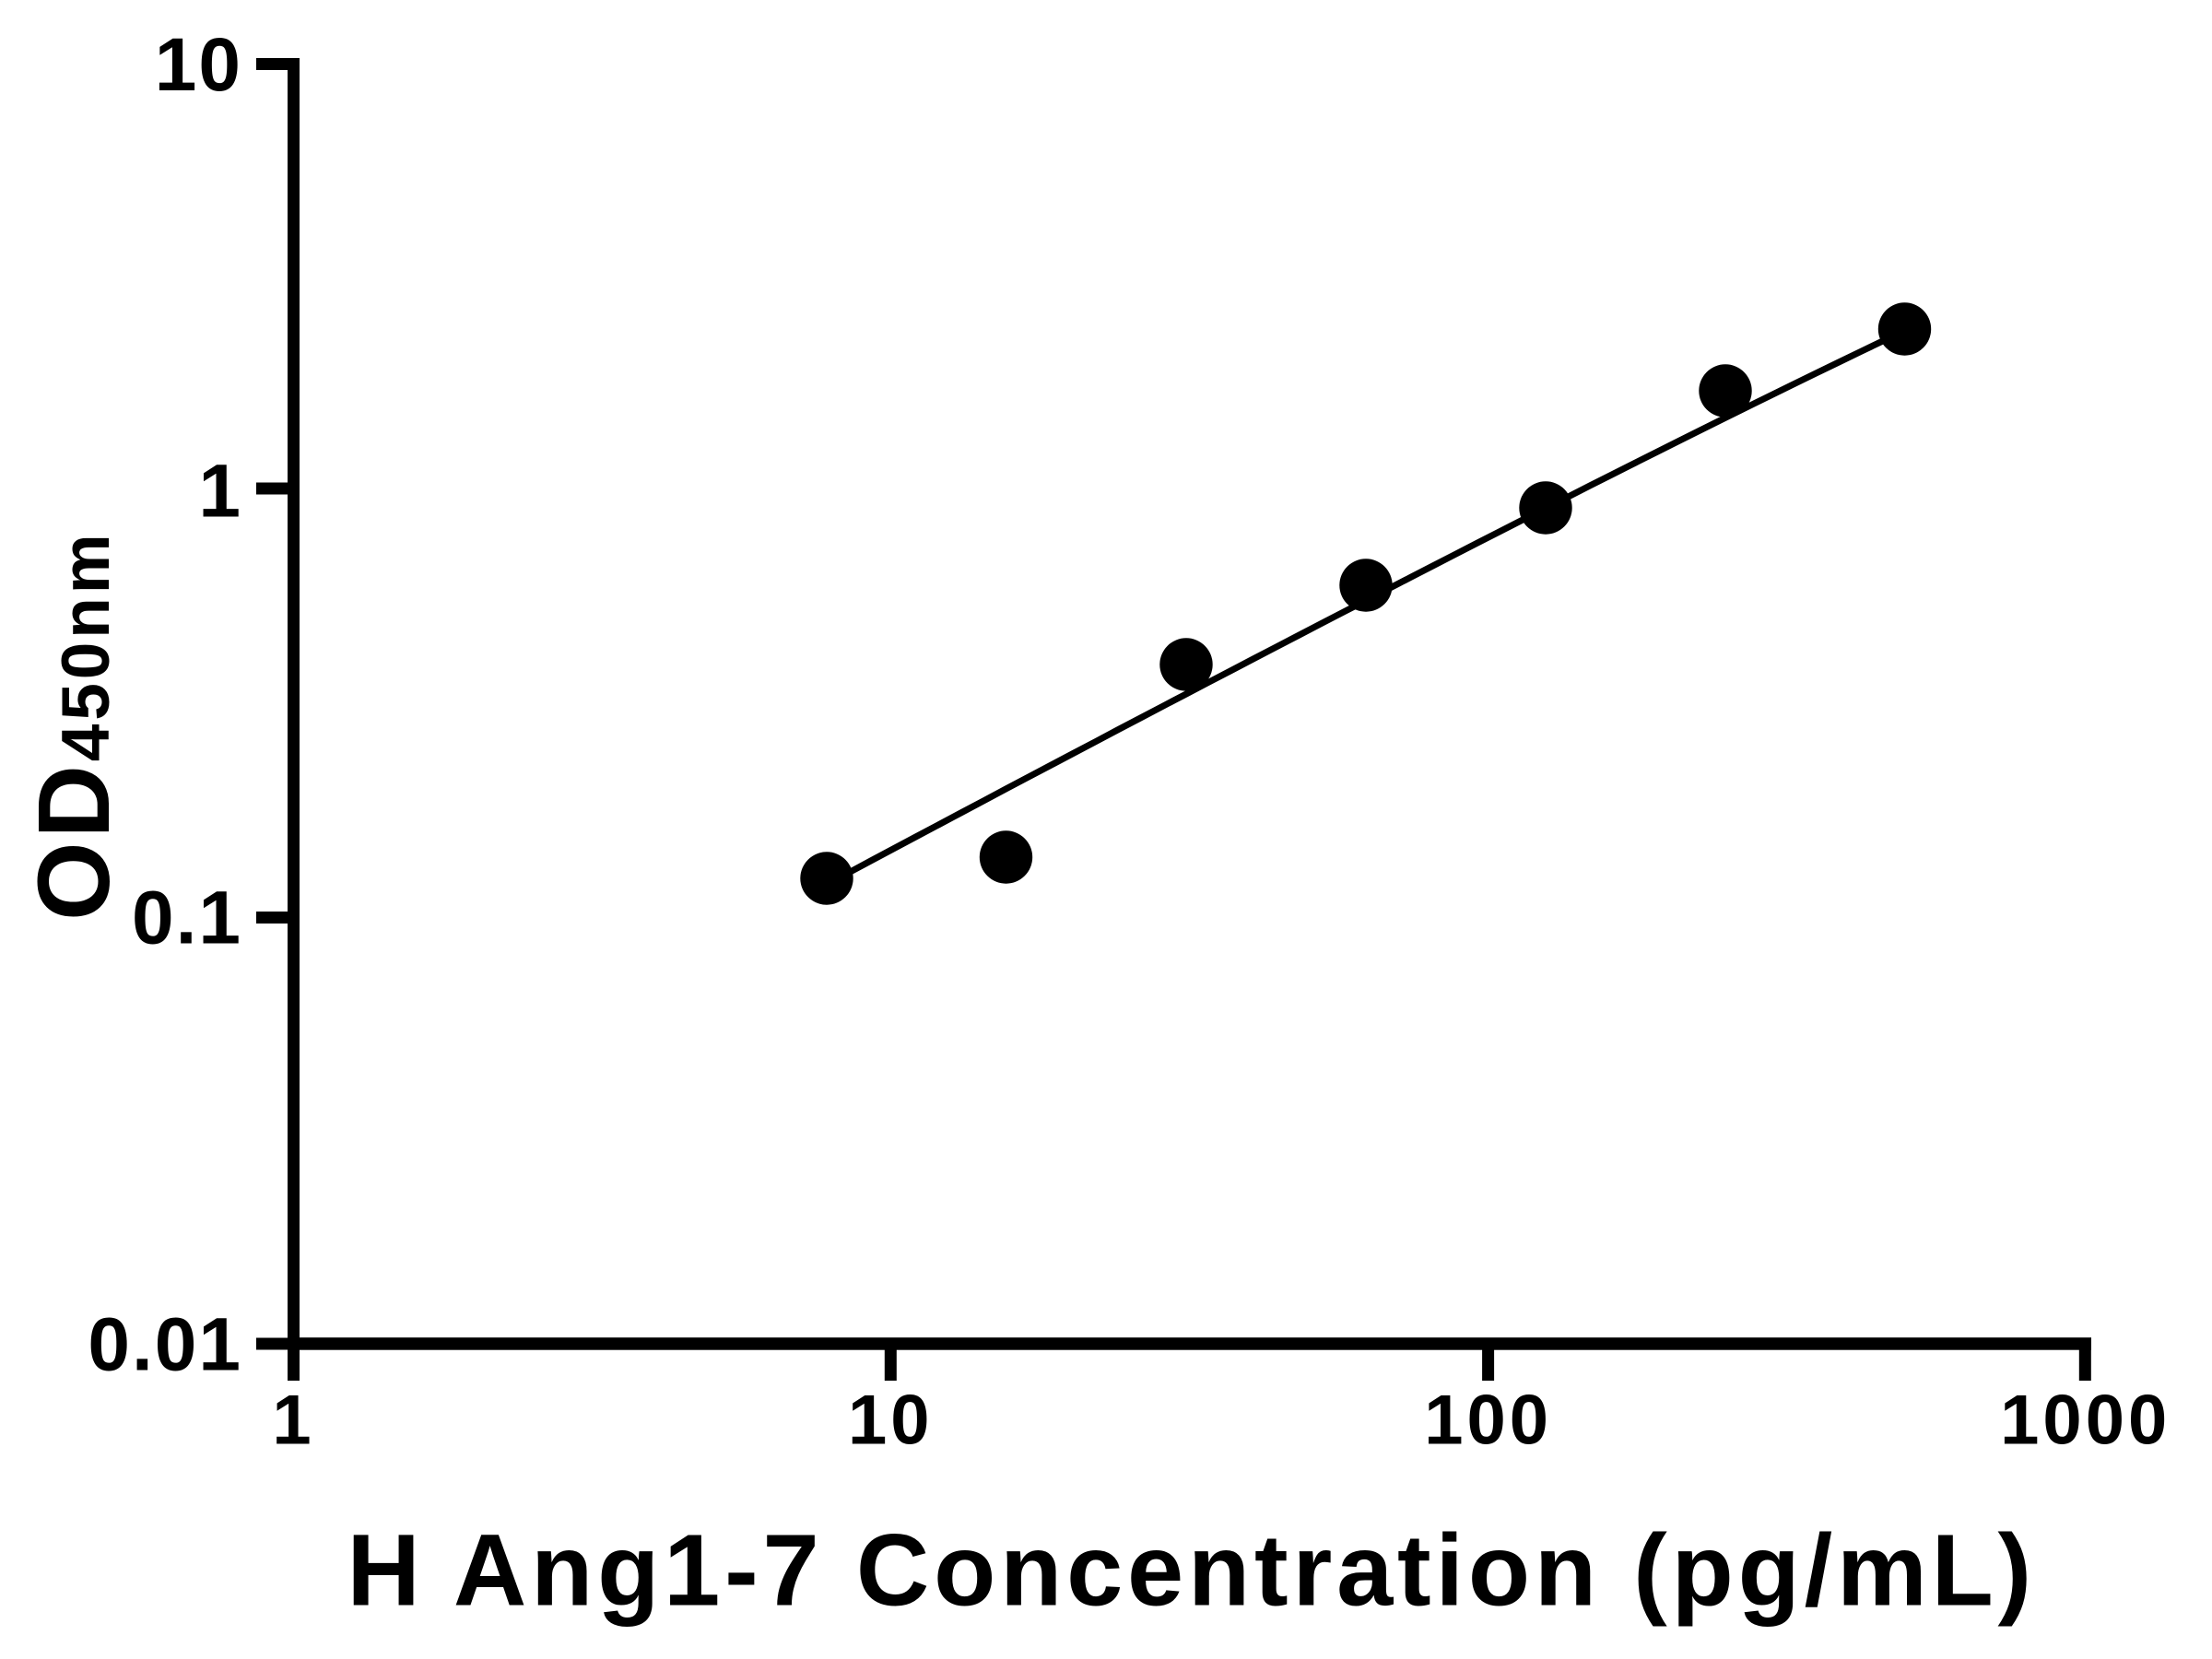  What do you see at coordinates (187, 918) in the screenshot?
I see `svg-text: 0.1` at bounding box center [187, 918].